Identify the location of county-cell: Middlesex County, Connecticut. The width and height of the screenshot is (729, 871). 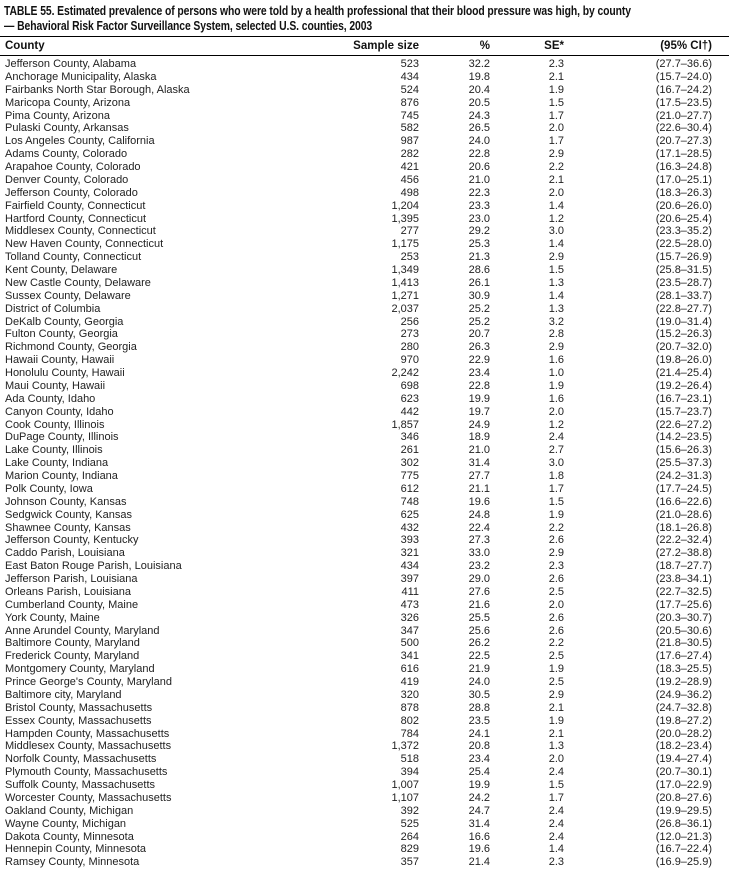
(80, 231).